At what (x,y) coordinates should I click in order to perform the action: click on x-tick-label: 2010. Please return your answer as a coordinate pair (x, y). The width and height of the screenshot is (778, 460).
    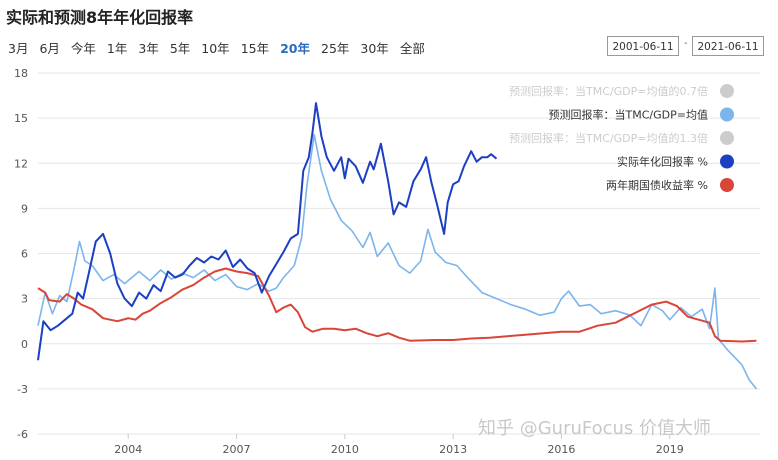
    Looking at the image, I should click on (345, 449).